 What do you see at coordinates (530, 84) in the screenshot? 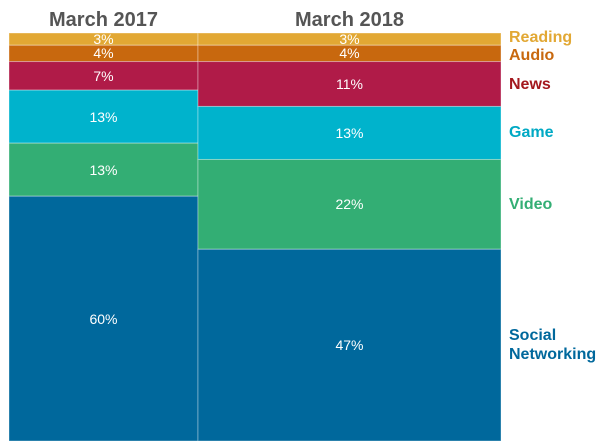
I see `legend-item-news: News` at bounding box center [530, 84].